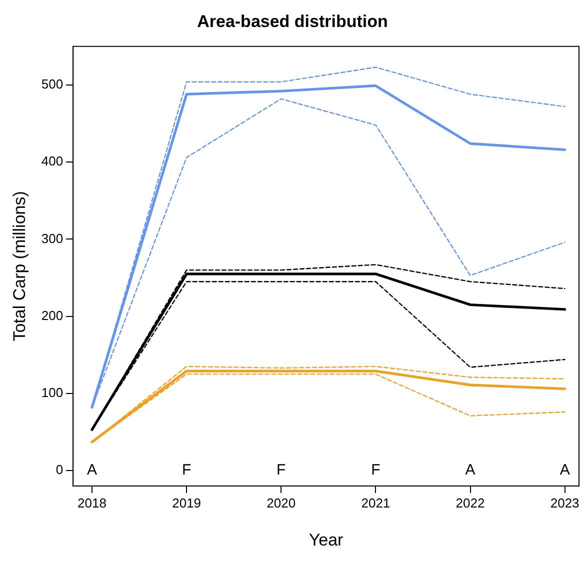 Image resolution: width=587 pixels, height=561 pixels. Describe the element at coordinates (326, 540) in the screenshot. I see `x-axis-title: Year` at that location.